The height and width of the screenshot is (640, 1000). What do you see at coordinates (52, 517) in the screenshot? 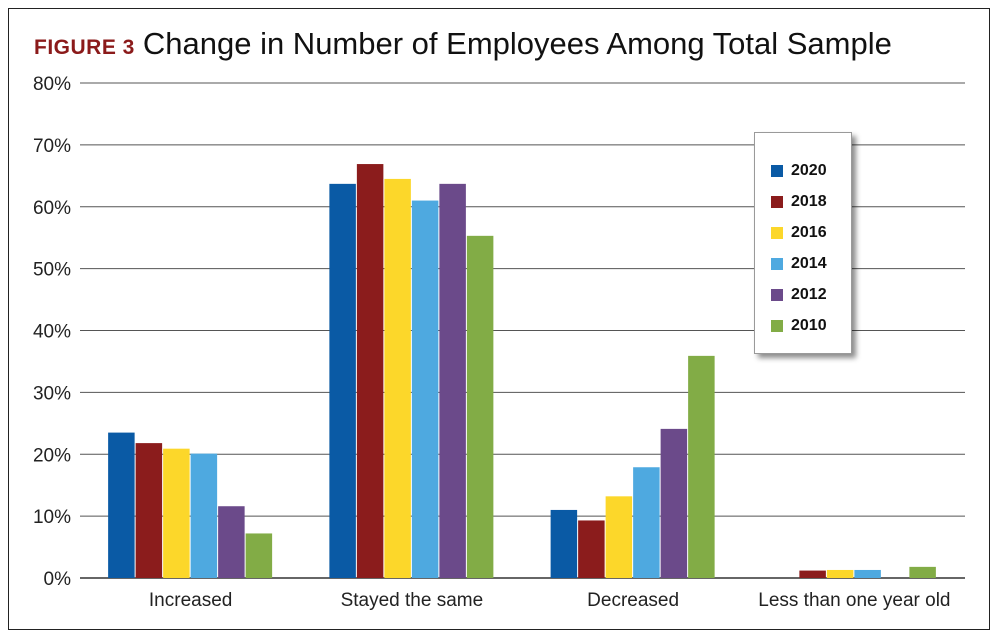
I see `y-tick-label: 10%` at bounding box center [52, 517].